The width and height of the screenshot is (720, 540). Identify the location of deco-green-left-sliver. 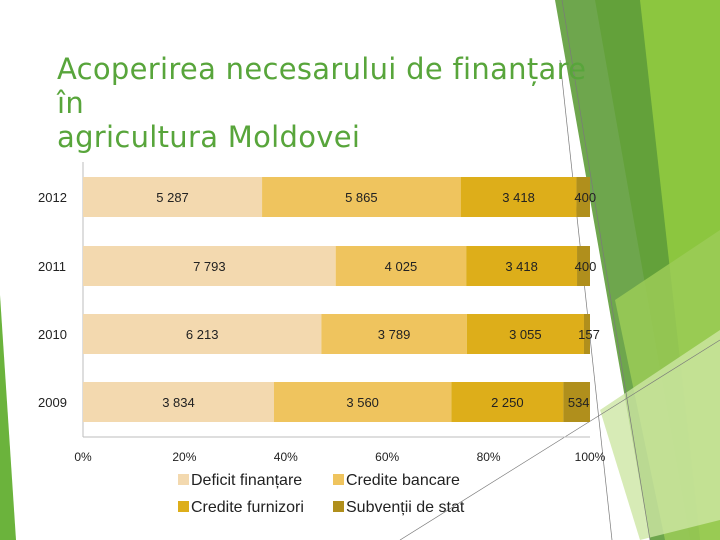
(8, 417).